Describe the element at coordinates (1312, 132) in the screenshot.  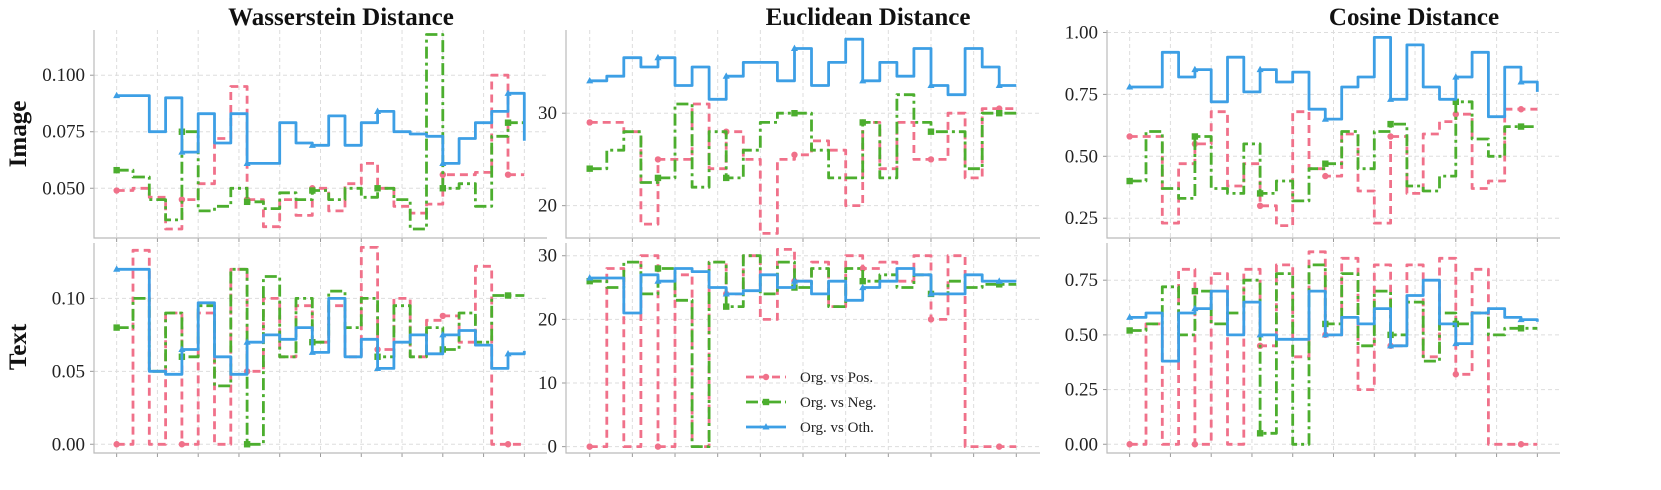
I see `panel-image-2: 0.25 0.50 0.75 1.00` at that location.